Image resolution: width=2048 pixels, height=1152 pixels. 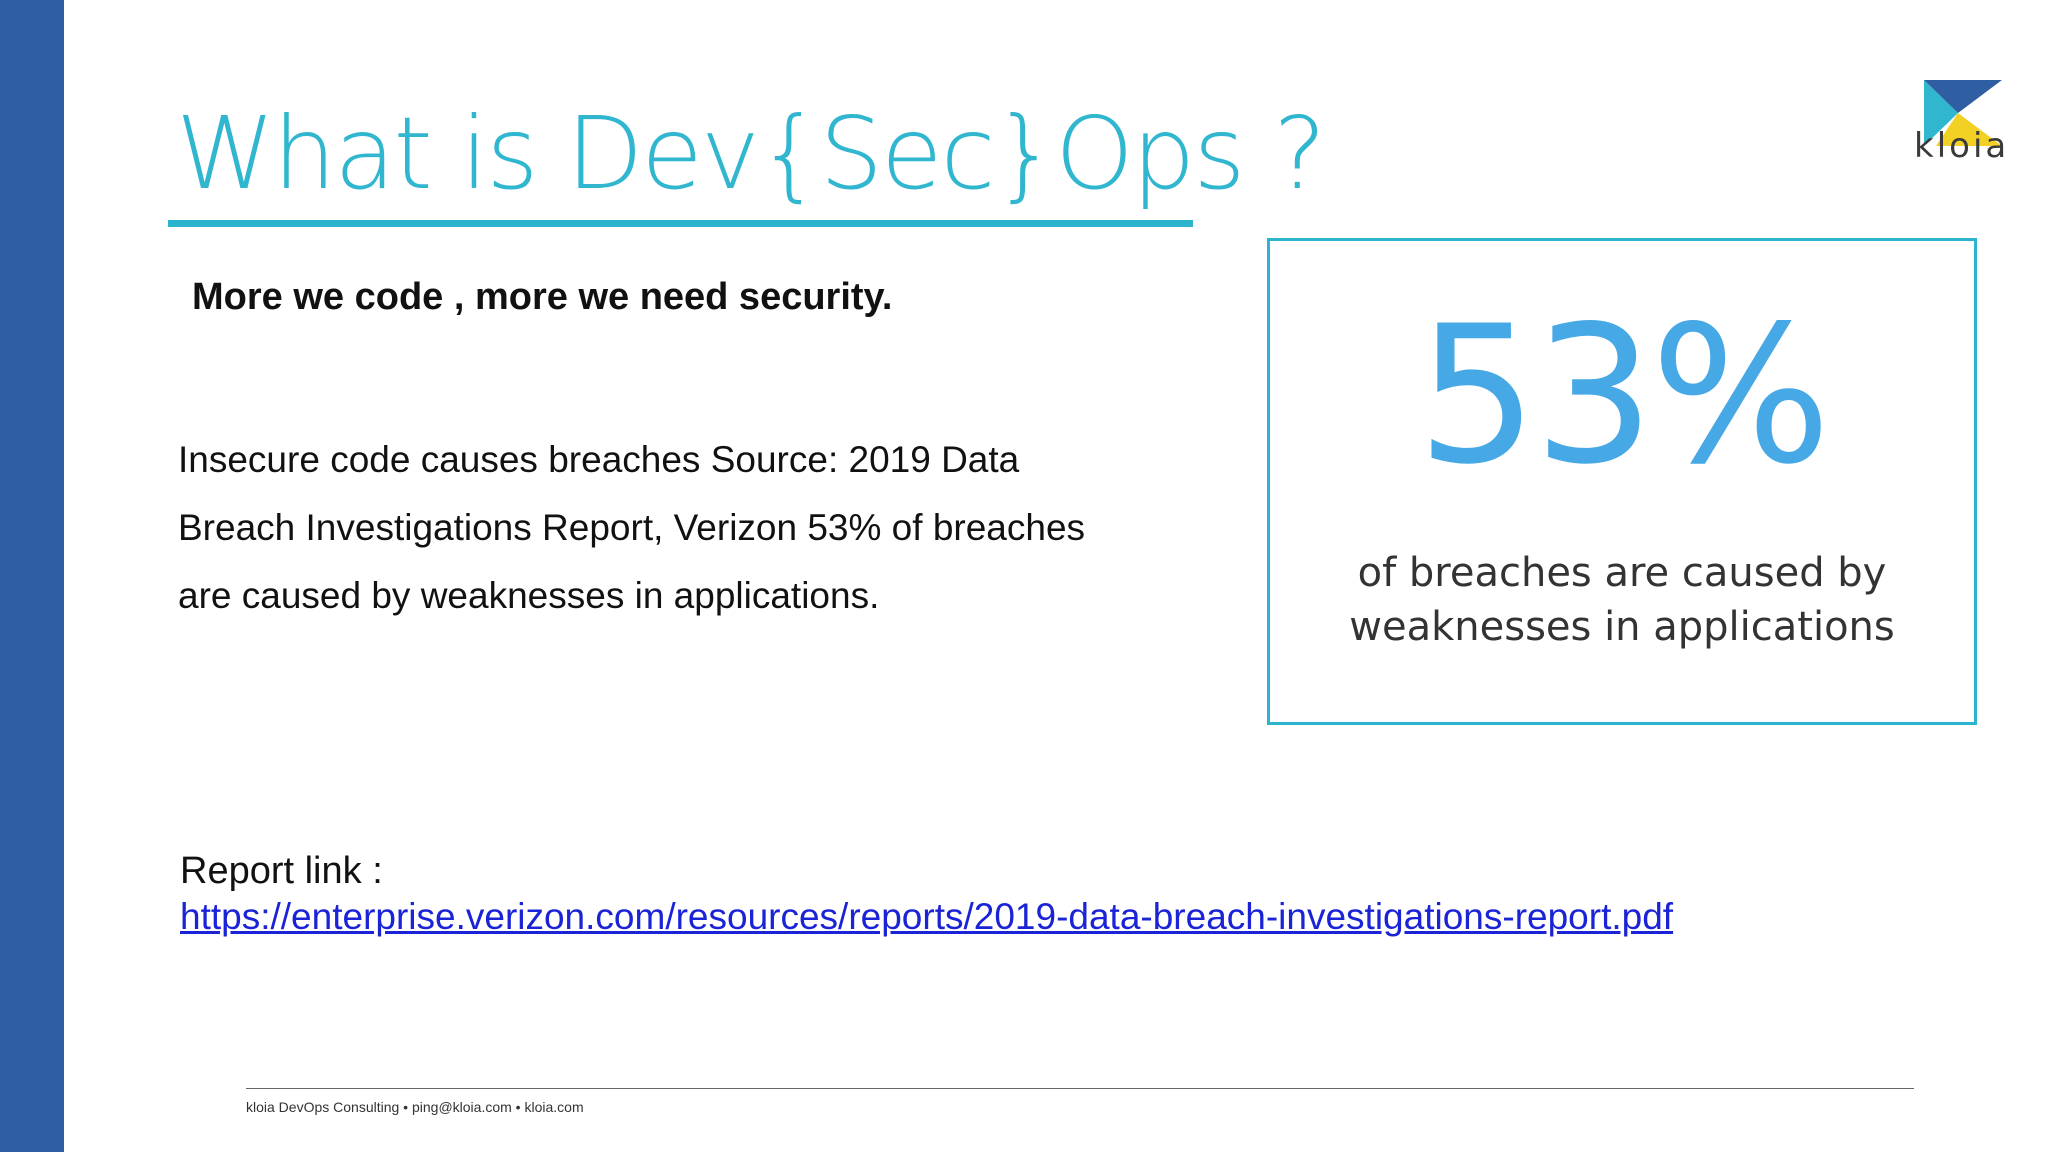 I want to click on stat-caption-line-1: of breaches are caused by, so click(x=1622, y=573).